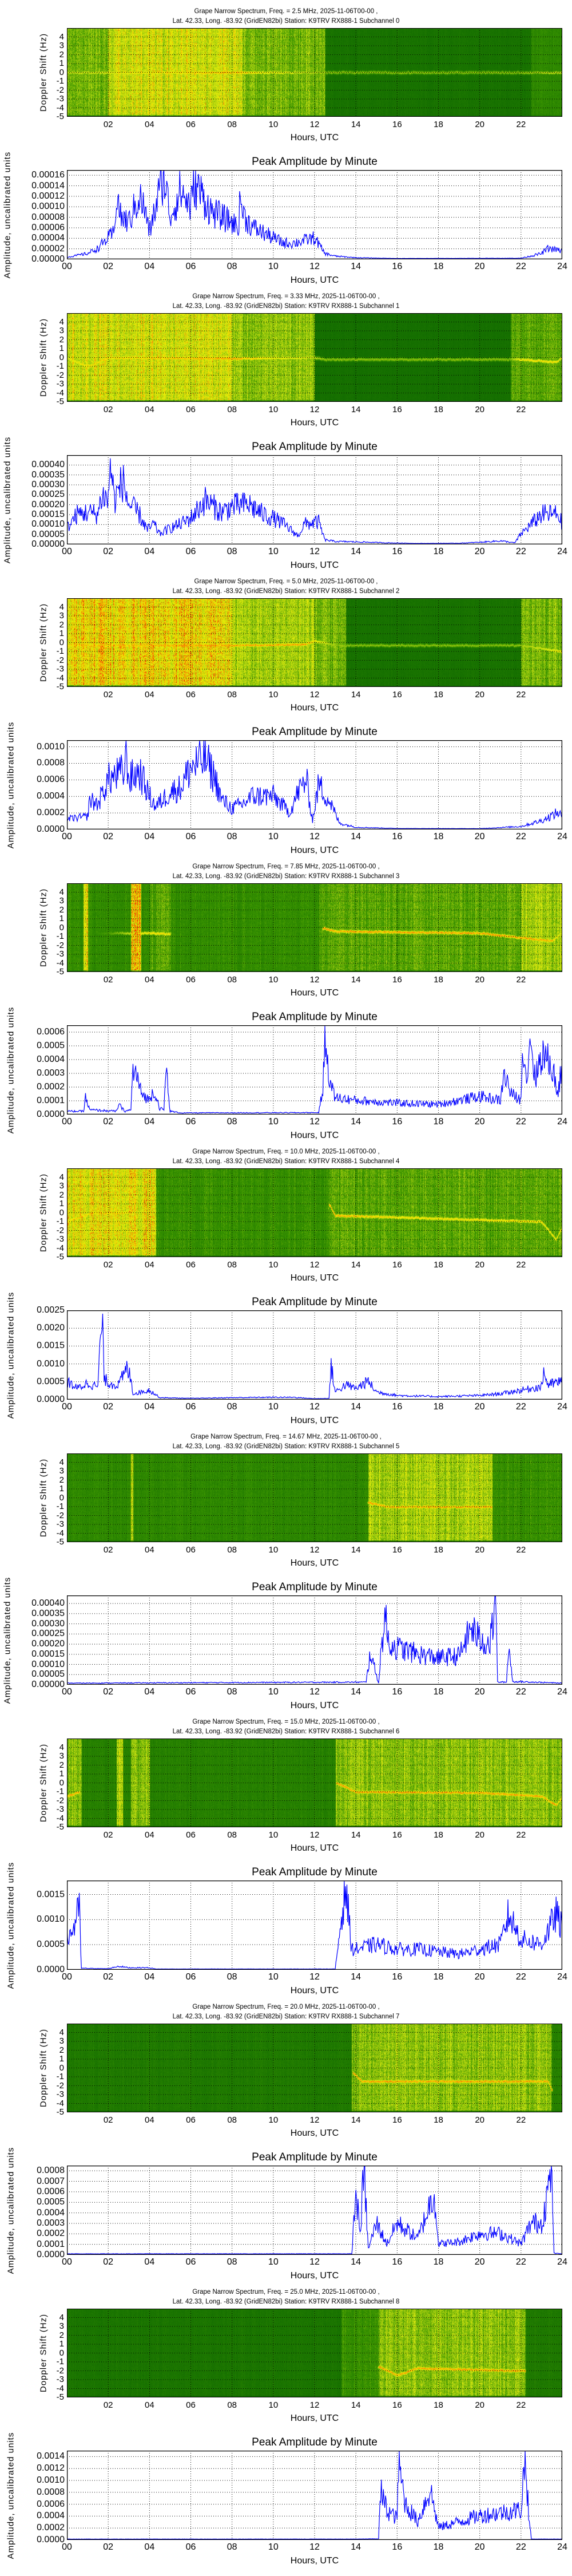  I want to click on spec-y-tick-label: 4, so click(61, 1462).